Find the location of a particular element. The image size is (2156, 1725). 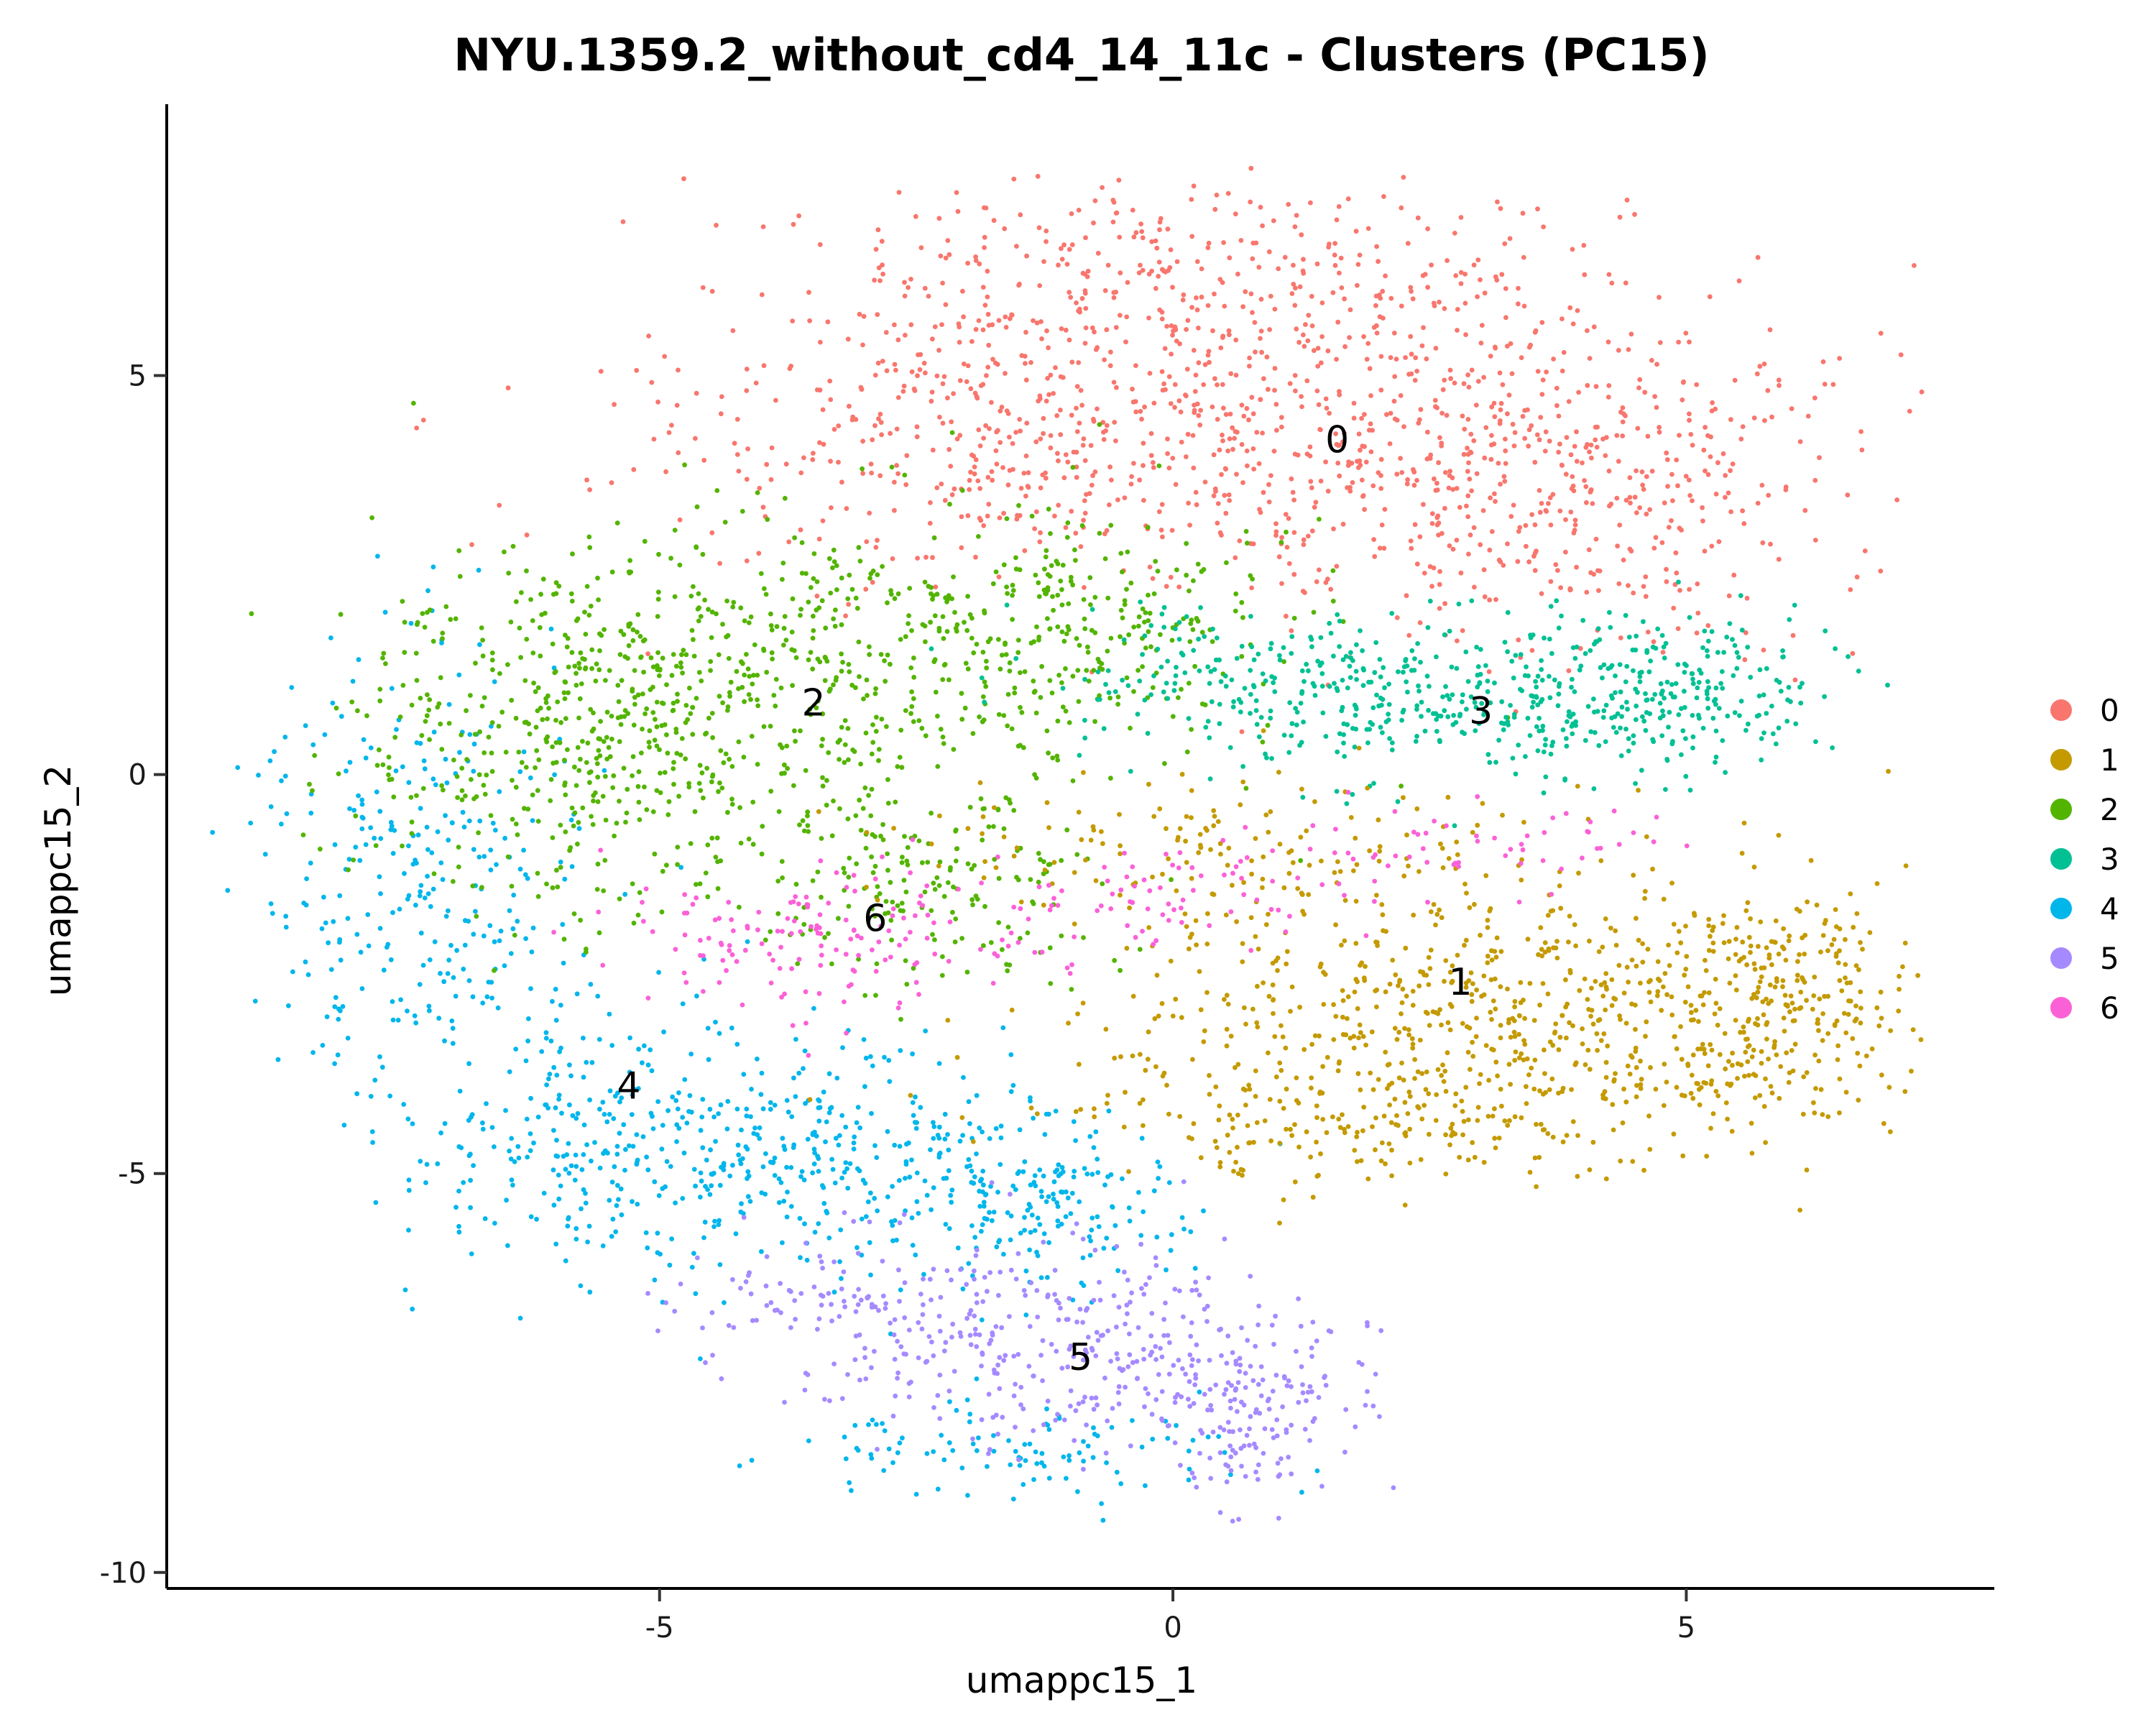

cluster-label-0: 0 is located at coordinates (1337, 439).